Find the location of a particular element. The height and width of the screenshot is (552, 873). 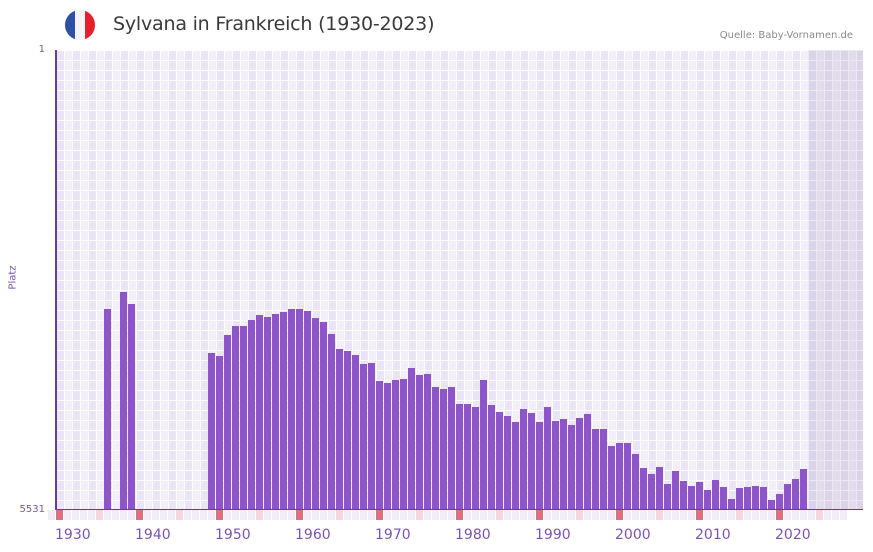

bar-1967 is located at coordinates (355, 432).